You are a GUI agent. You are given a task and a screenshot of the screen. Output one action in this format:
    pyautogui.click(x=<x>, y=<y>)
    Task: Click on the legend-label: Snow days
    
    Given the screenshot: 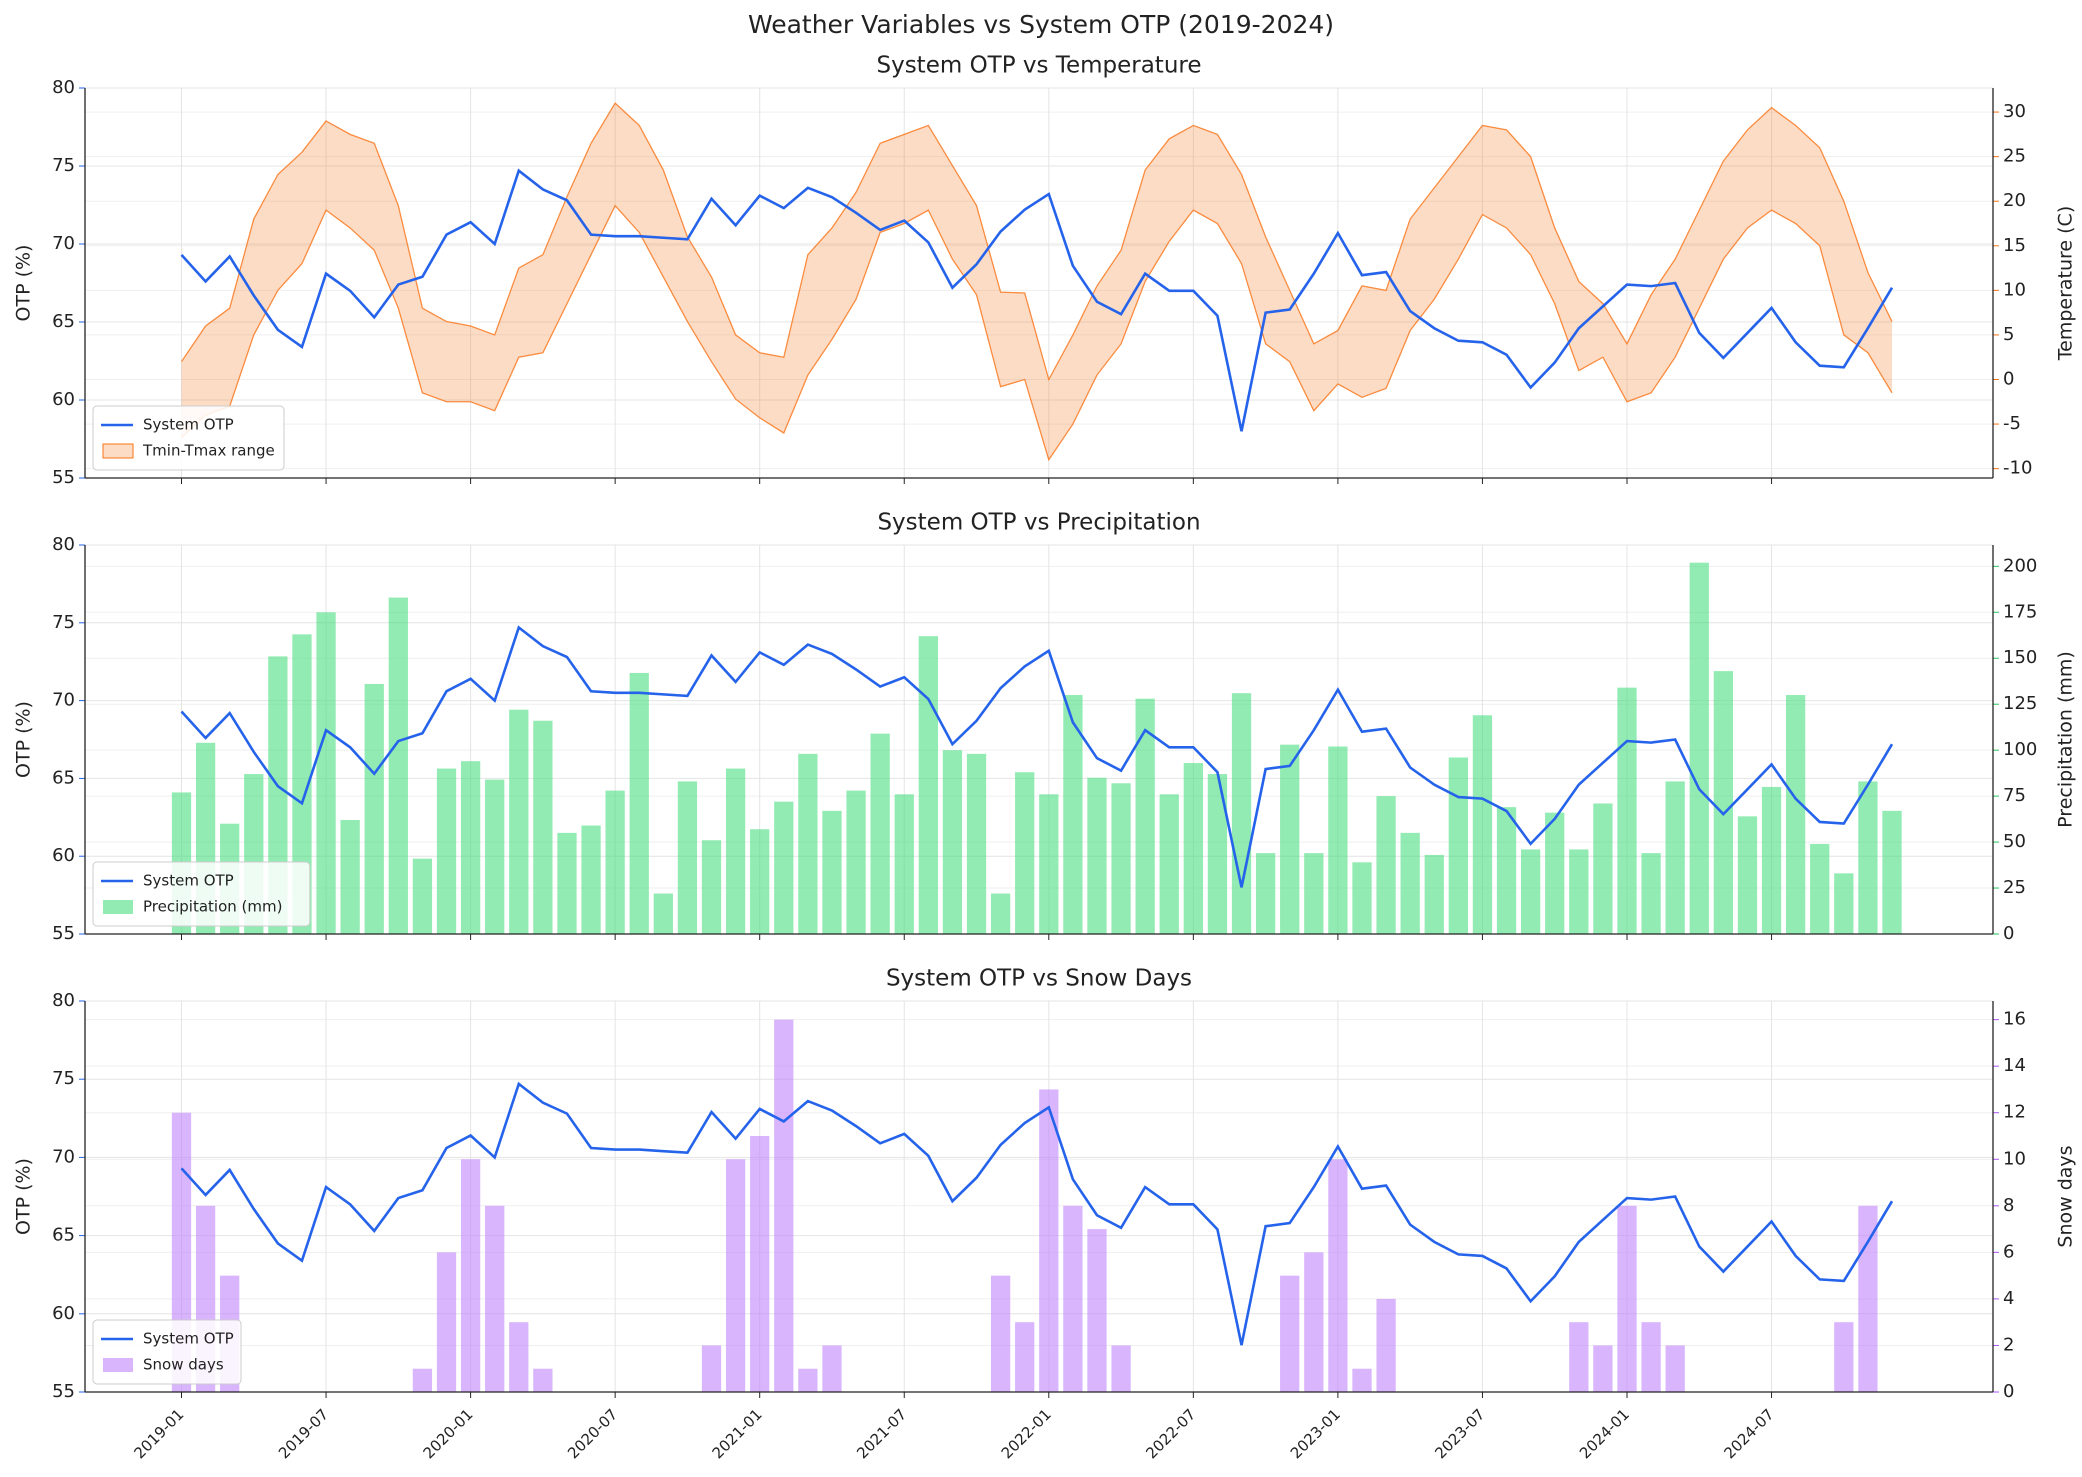 What is the action you would take?
    pyautogui.click(x=183, y=1365)
    